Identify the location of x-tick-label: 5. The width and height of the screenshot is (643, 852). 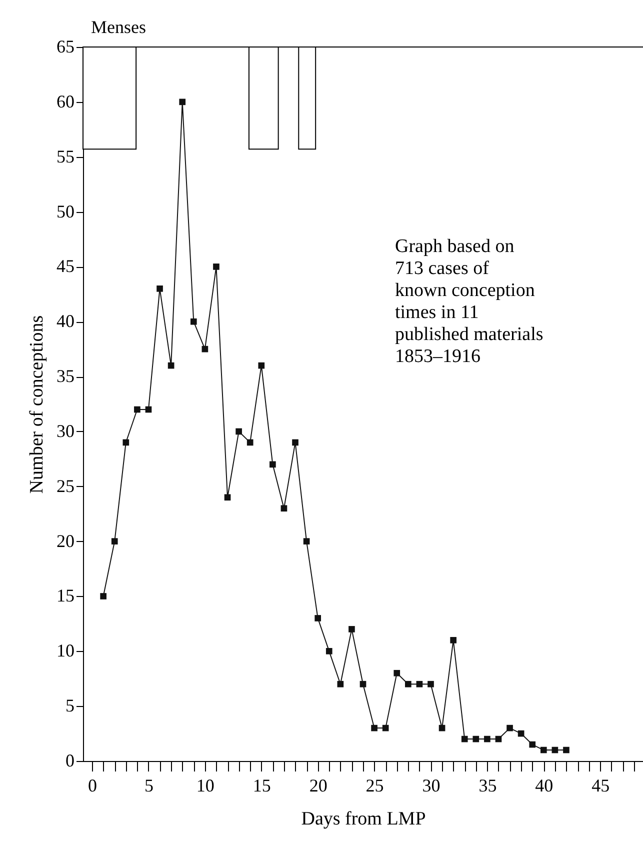
(149, 786).